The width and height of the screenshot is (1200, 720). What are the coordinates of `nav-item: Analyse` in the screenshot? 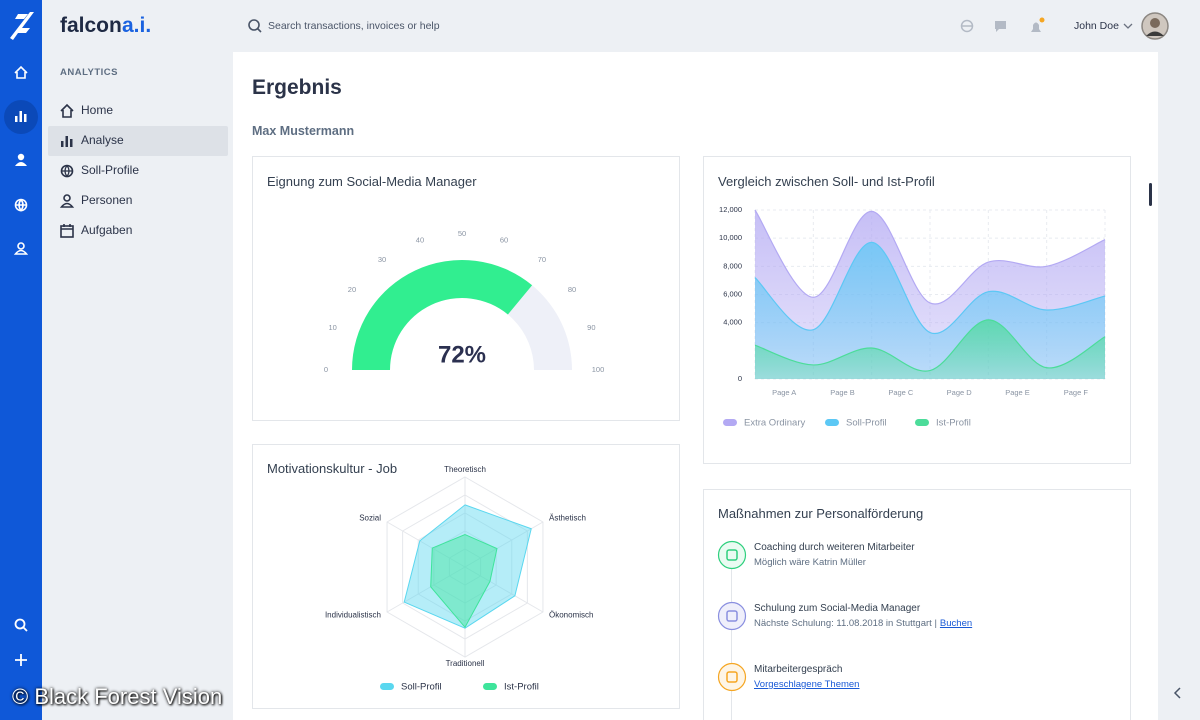 It's located at (102, 140).